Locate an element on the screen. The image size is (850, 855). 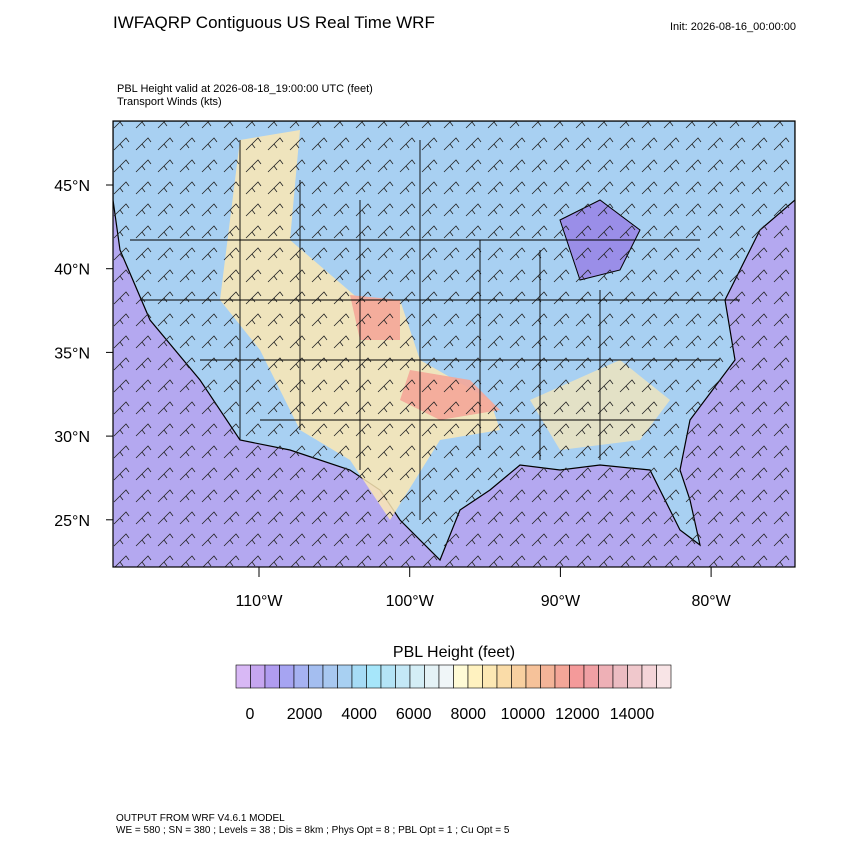
title: IWFAQRP Contiguous US Real Time WRF is located at coordinates (274, 22).